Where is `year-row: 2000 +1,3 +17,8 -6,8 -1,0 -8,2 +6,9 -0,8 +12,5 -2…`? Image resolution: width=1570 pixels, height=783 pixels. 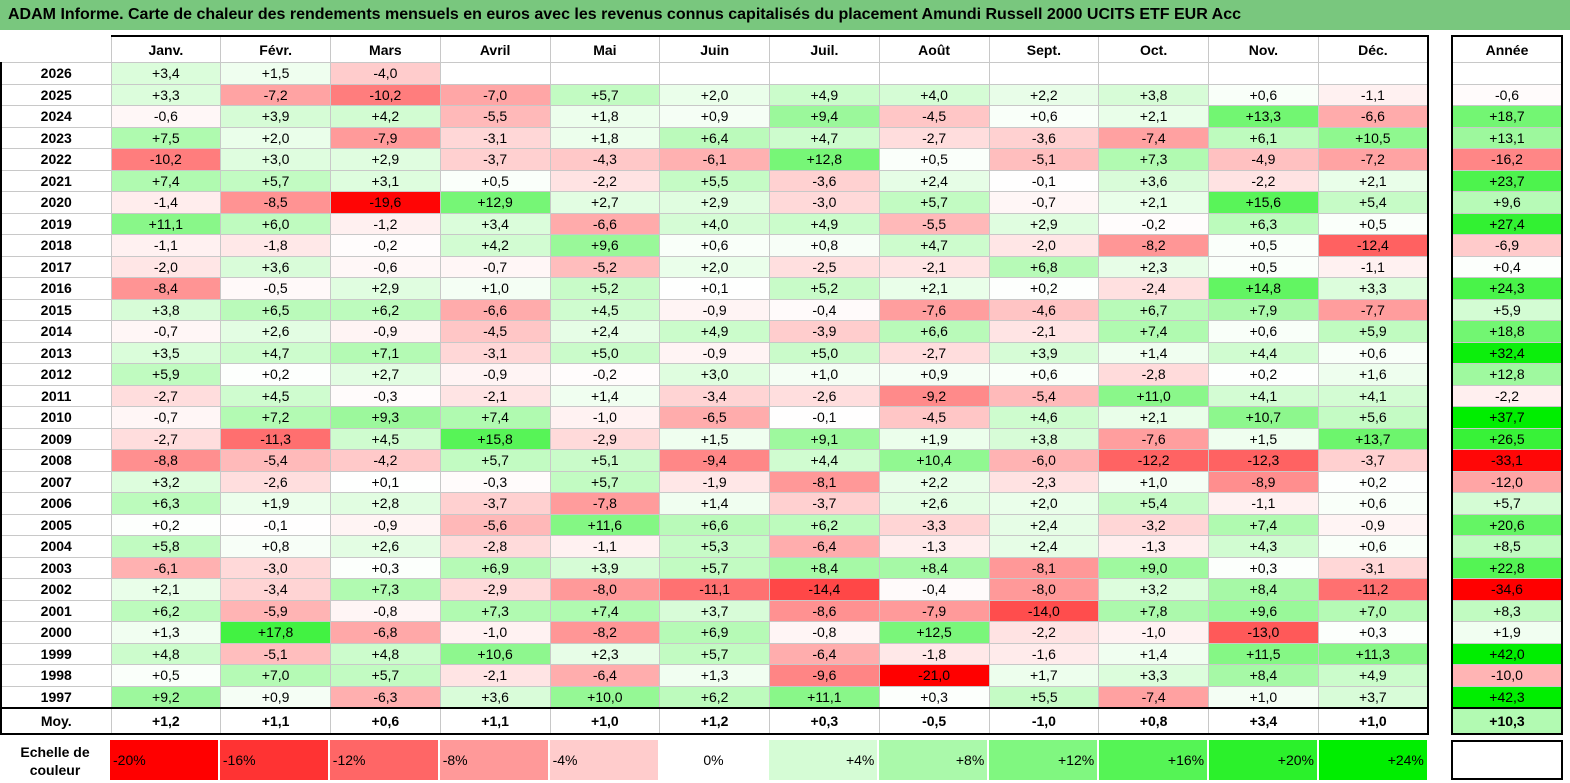 year-row: 2000 +1,3 +17,8 -6,8 -1,0 -8,2 +6,9 -0,8 +12,5 -2… is located at coordinates (714, 632).